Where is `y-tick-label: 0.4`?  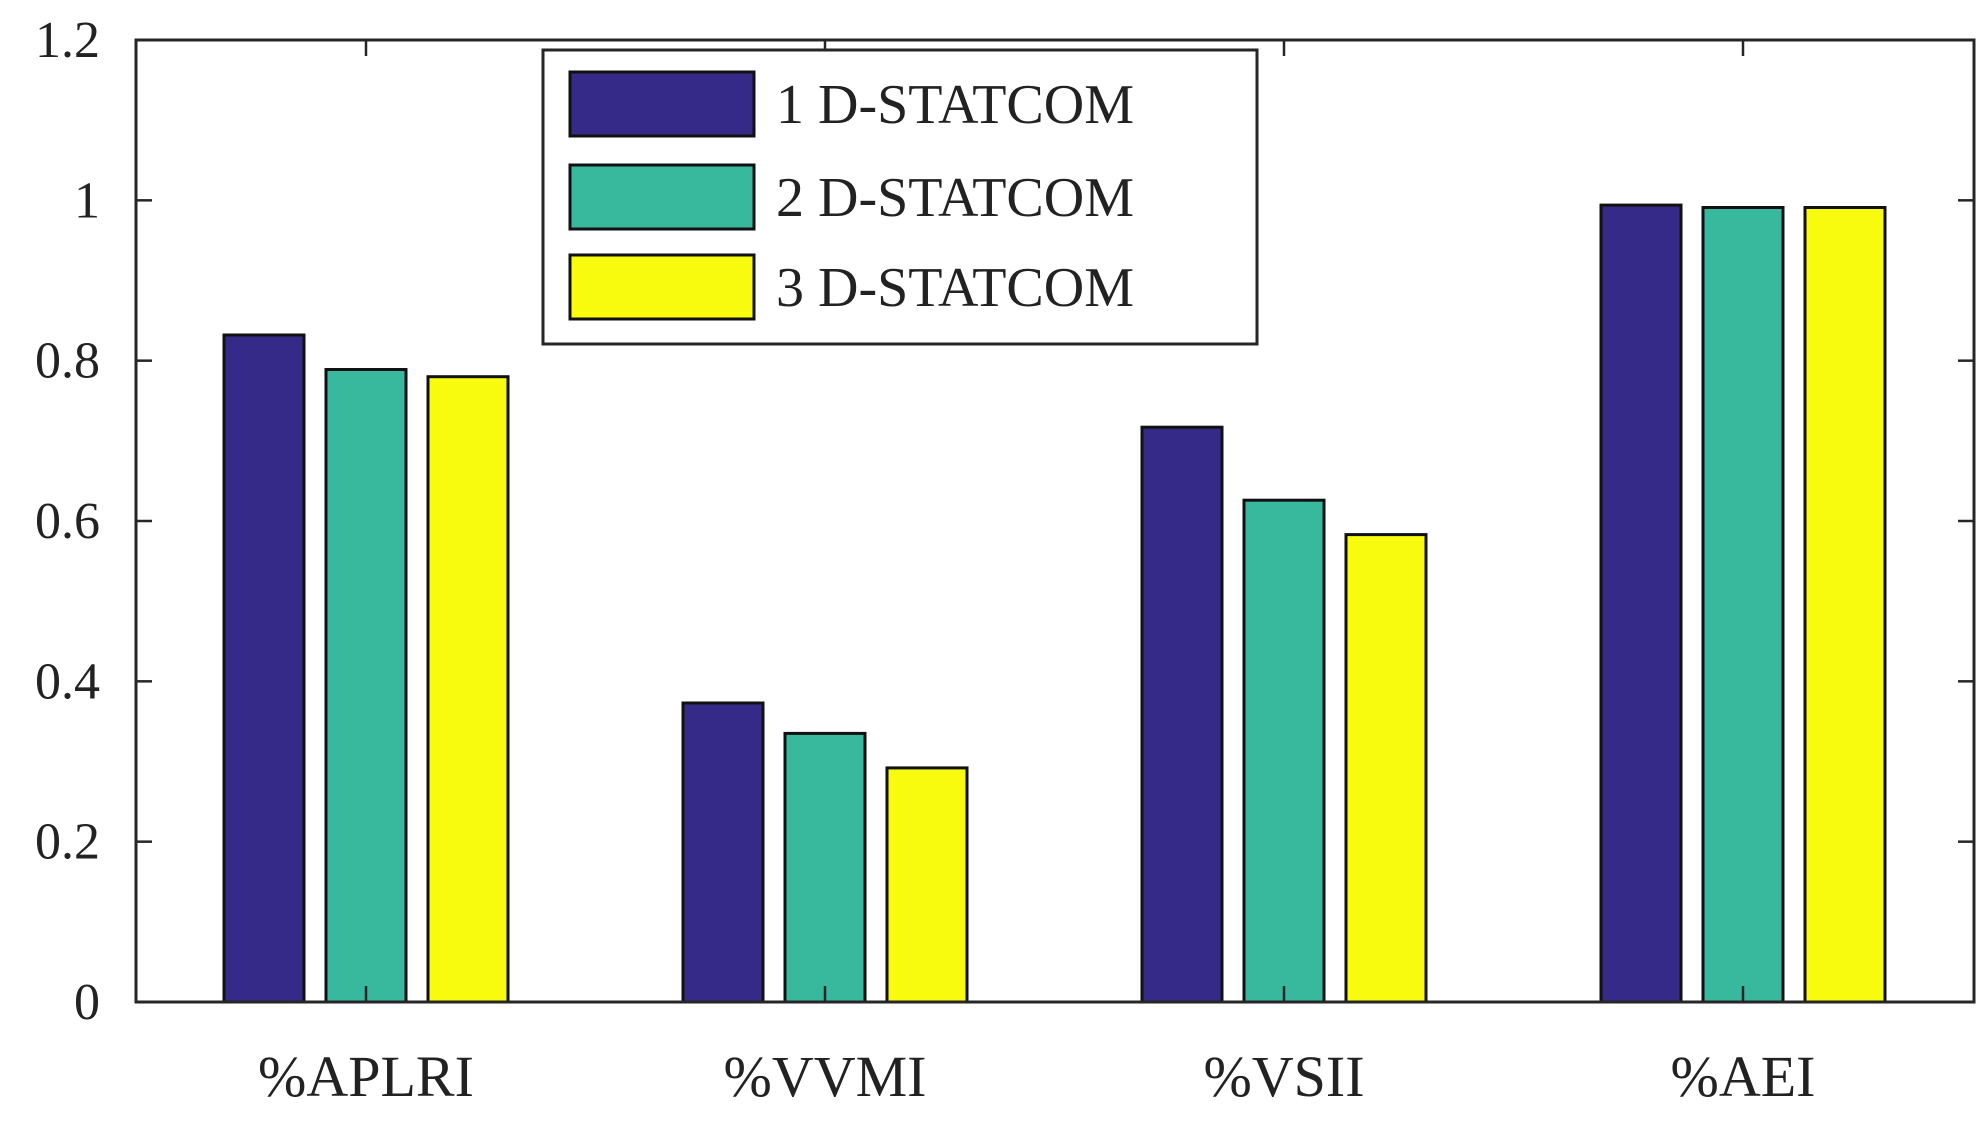 y-tick-label: 0.4 is located at coordinates (67, 681).